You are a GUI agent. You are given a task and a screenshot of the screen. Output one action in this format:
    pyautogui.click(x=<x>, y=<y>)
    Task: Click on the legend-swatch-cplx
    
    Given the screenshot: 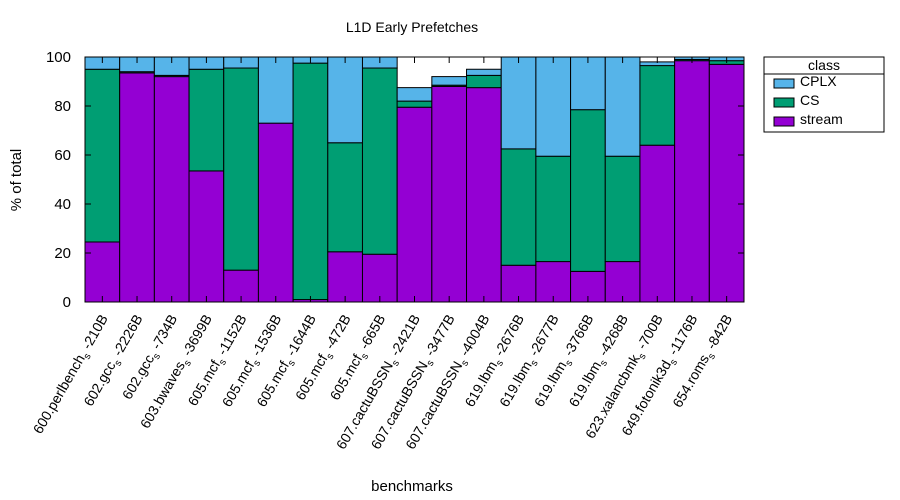 What is the action you would take?
    pyautogui.click(x=784, y=83)
    